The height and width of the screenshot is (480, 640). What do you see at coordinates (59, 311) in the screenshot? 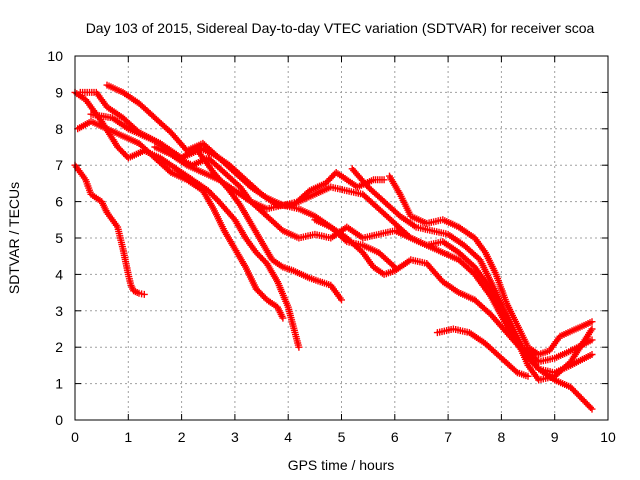
I see `y-tick-label: 3` at bounding box center [59, 311].